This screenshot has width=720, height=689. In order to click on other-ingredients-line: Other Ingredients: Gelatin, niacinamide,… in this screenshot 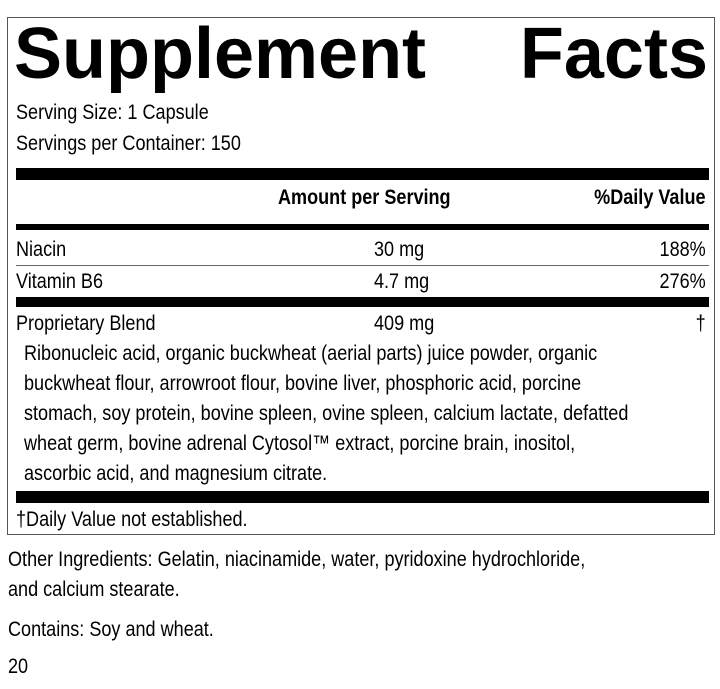, I will do `click(297, 559)`.